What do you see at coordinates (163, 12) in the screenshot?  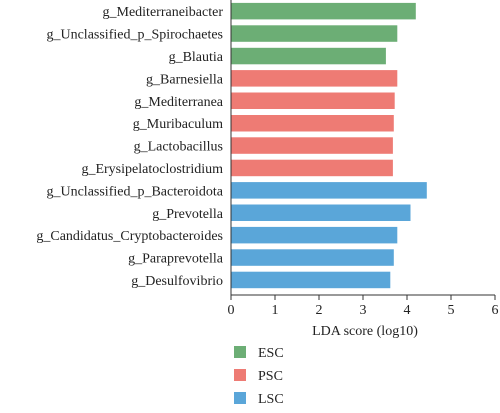 I see `category-label: g_Mediterraneibacter` at bounding box center [163, 12].